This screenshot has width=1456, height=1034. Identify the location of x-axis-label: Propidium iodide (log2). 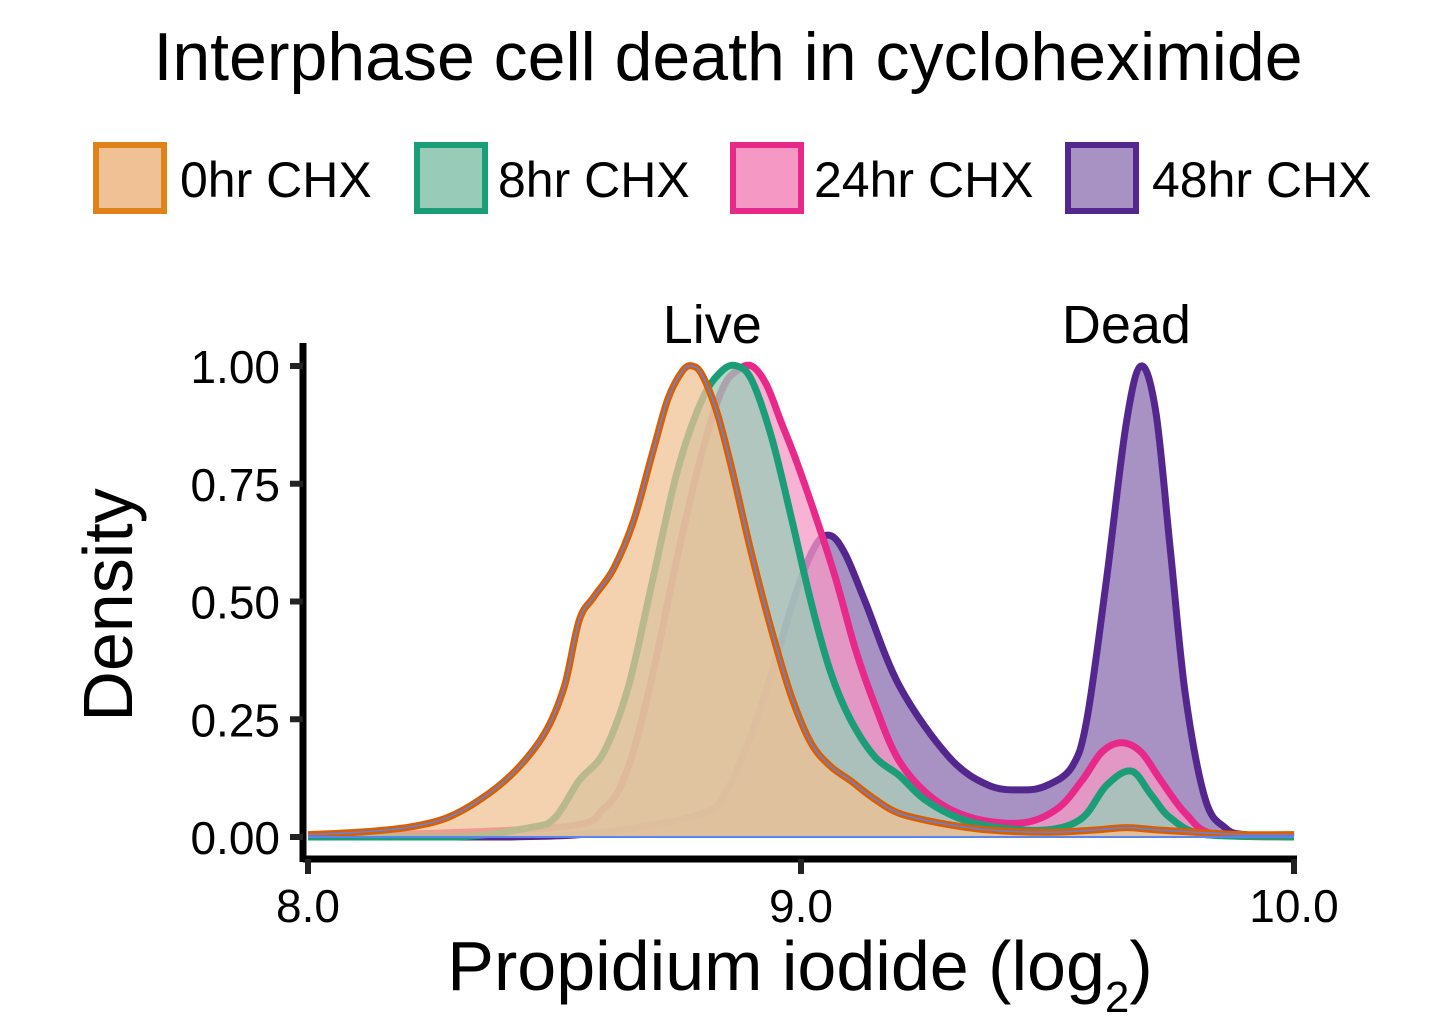
(799, 974).